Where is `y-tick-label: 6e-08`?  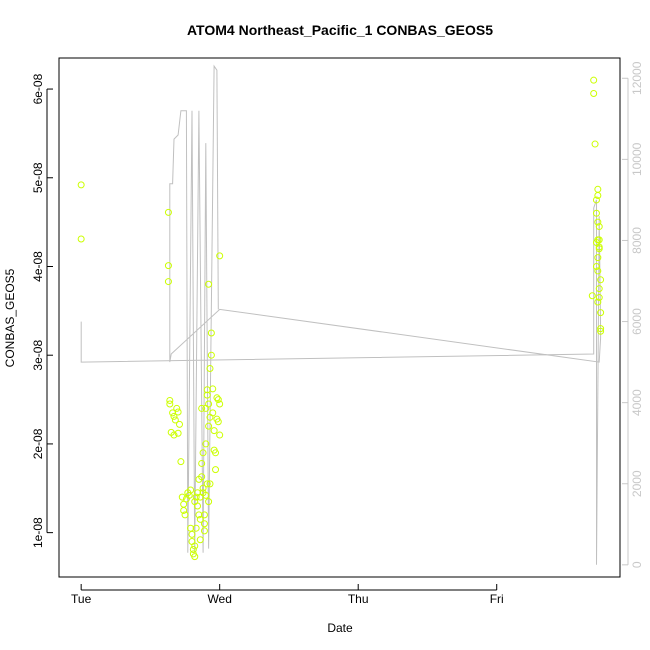 y-tick-label: 6e-08 is located at coordinates (38, 88).